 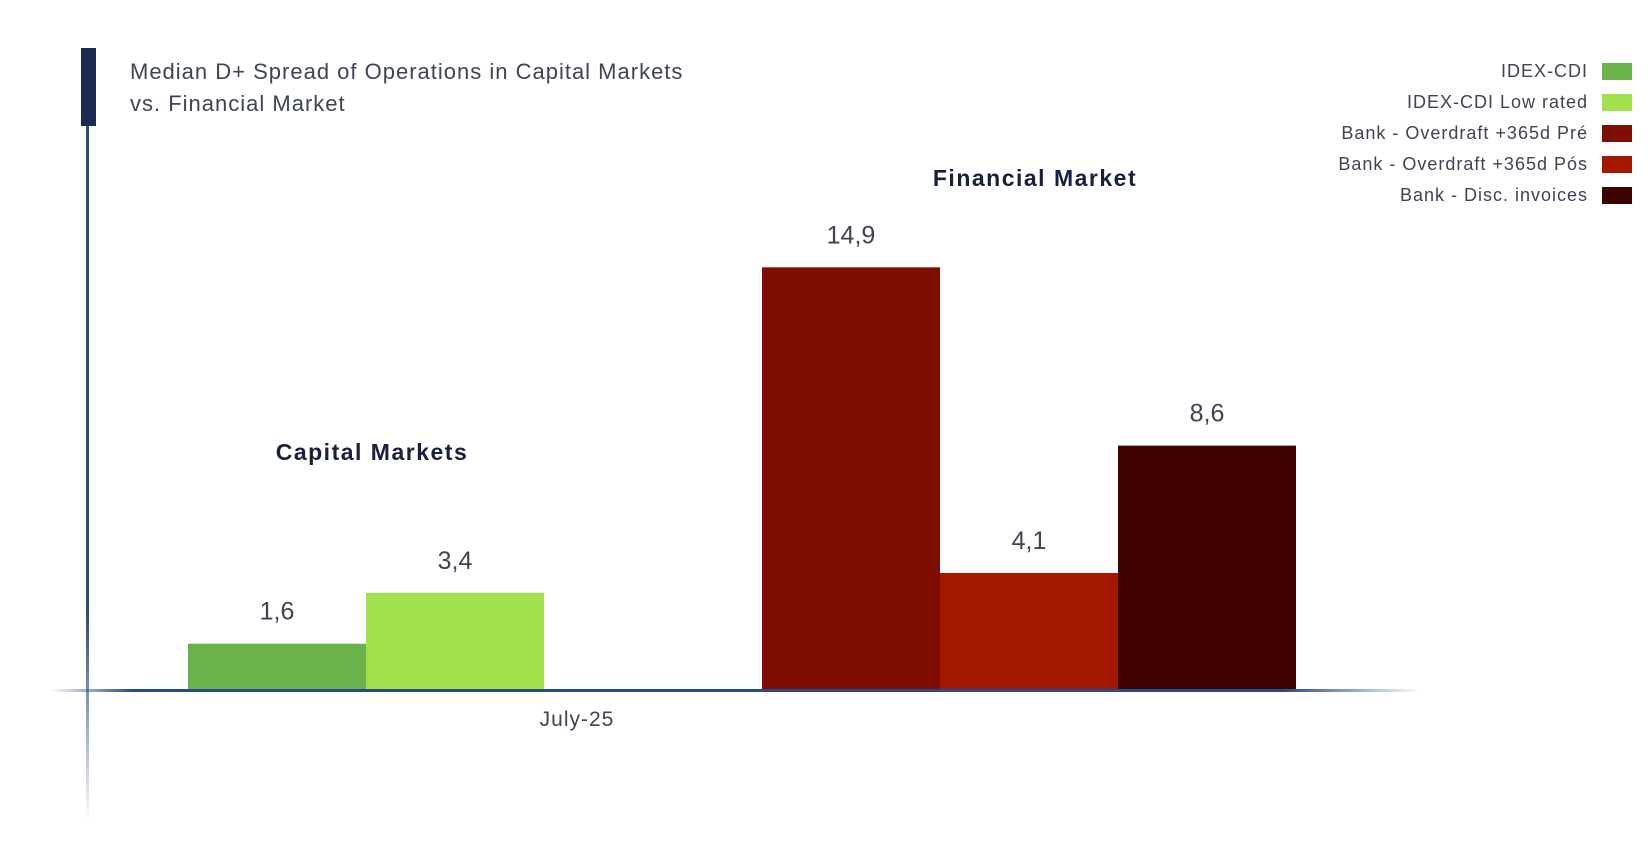 I want to click on bar-idex-cdi, so click(x=277, y=666).